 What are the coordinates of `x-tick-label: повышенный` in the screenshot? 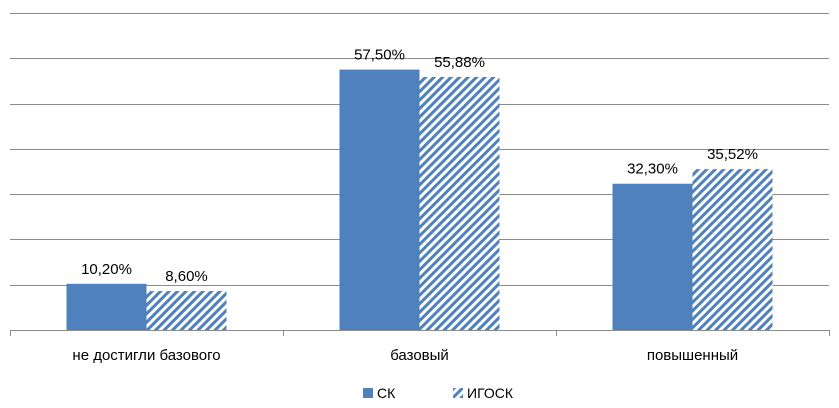 It's located at (692, 355).